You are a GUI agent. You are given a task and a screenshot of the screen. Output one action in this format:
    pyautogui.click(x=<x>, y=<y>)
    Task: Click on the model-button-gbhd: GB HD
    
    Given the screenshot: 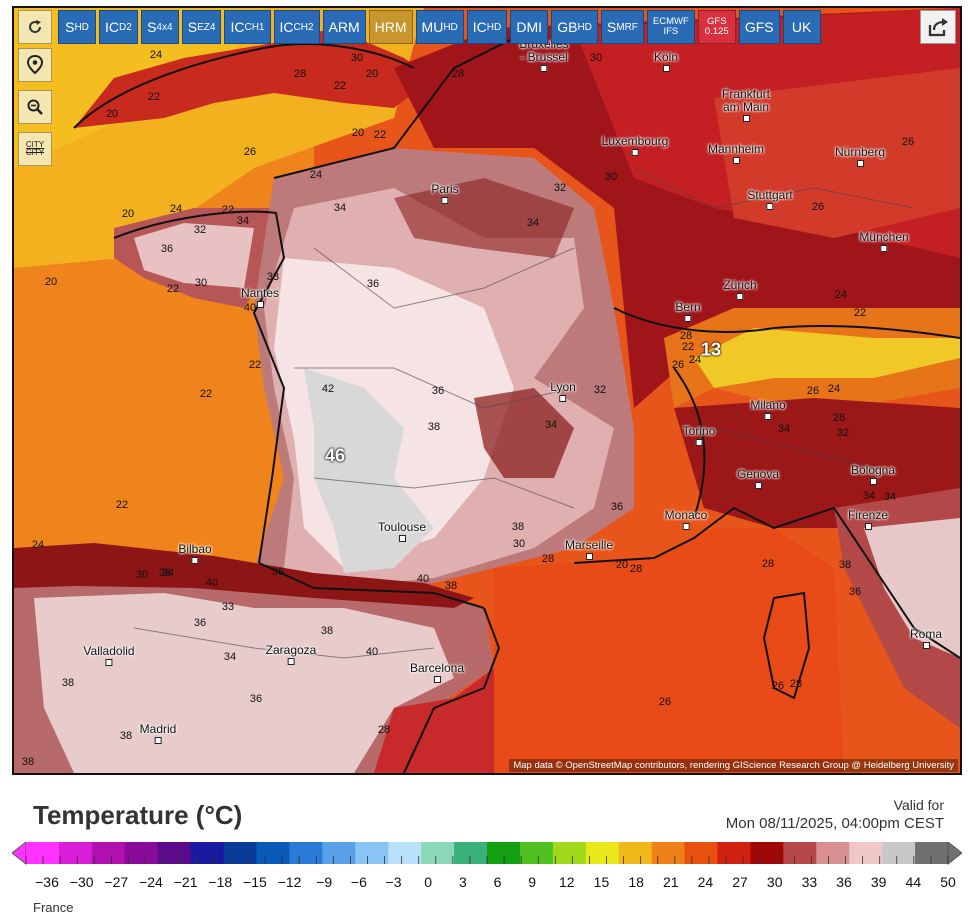 What is the action you would take?
    pyautogui.click(x=574, y=27)
    